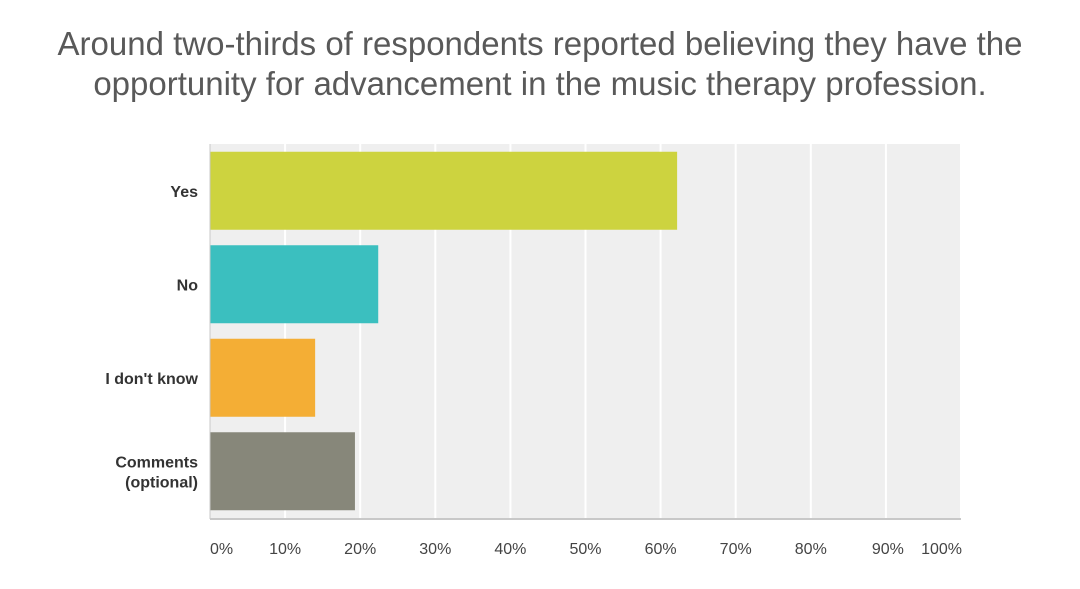 The height and width of the screenshot is (589, 1080). What do you see at coordinates (888, 549) in the screenshot?
I see `tick-label-90: 90%` at bounding box center [888, 549].